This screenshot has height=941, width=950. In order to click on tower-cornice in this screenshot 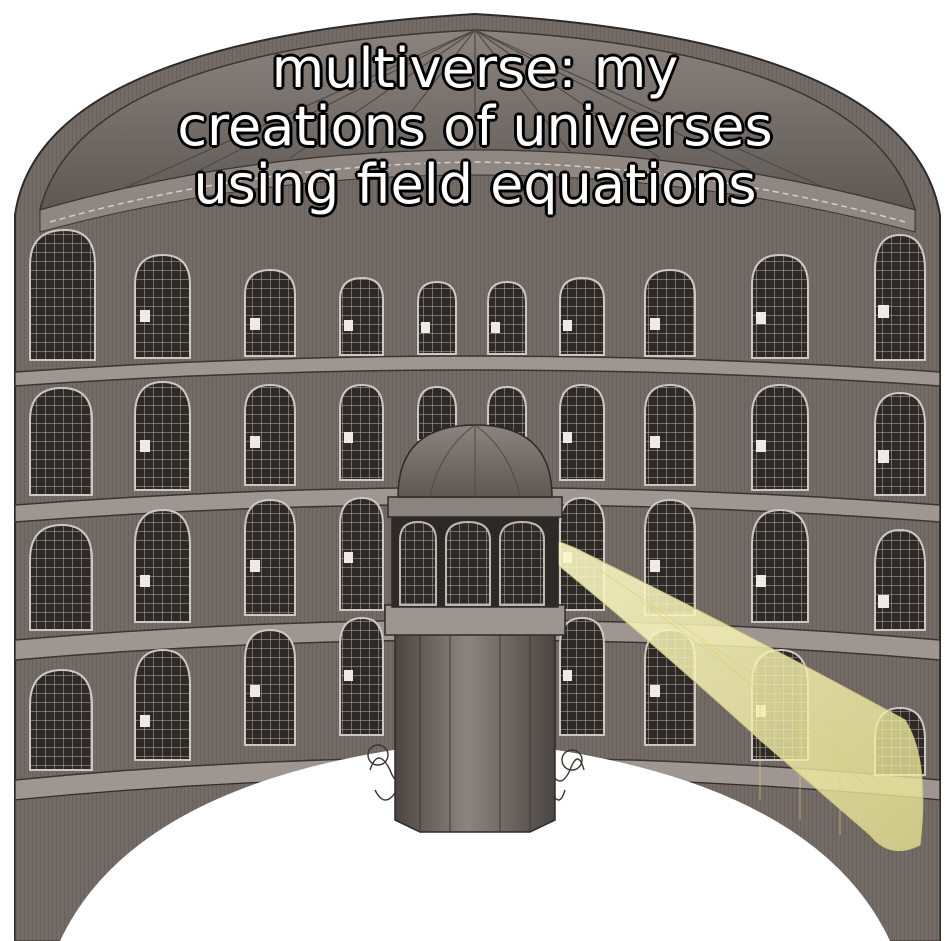, I will do `click(475, 507)`.